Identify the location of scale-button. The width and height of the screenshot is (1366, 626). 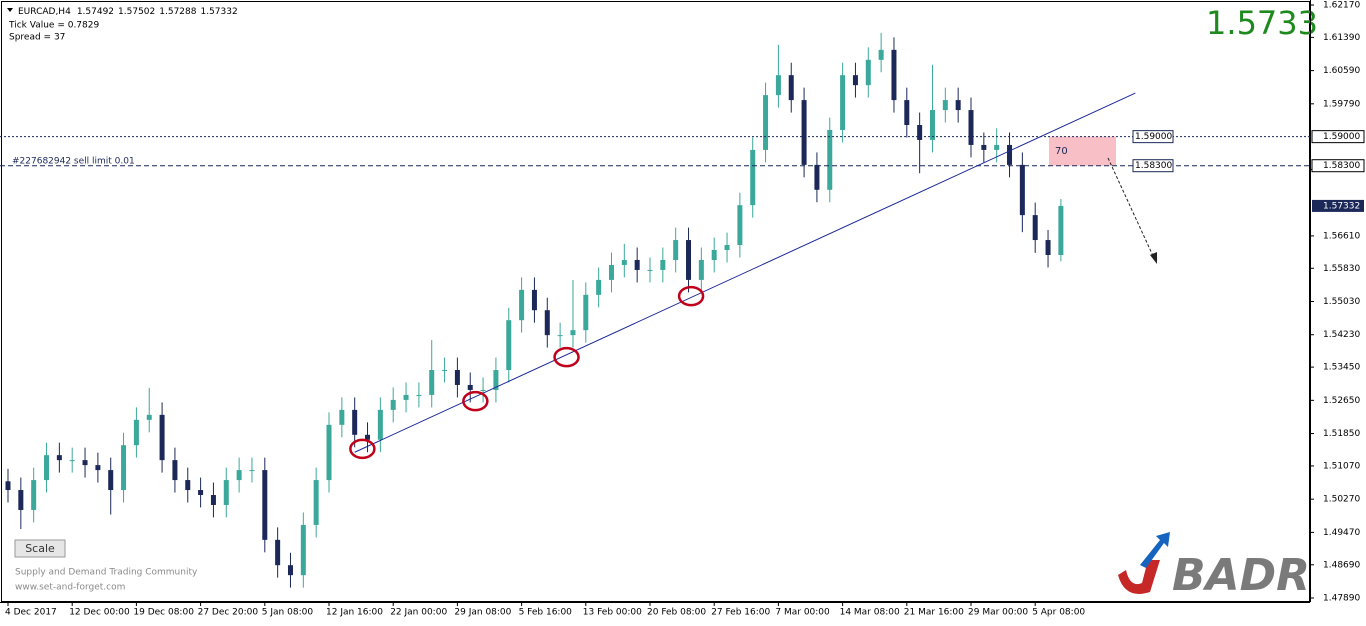
(40, 548).